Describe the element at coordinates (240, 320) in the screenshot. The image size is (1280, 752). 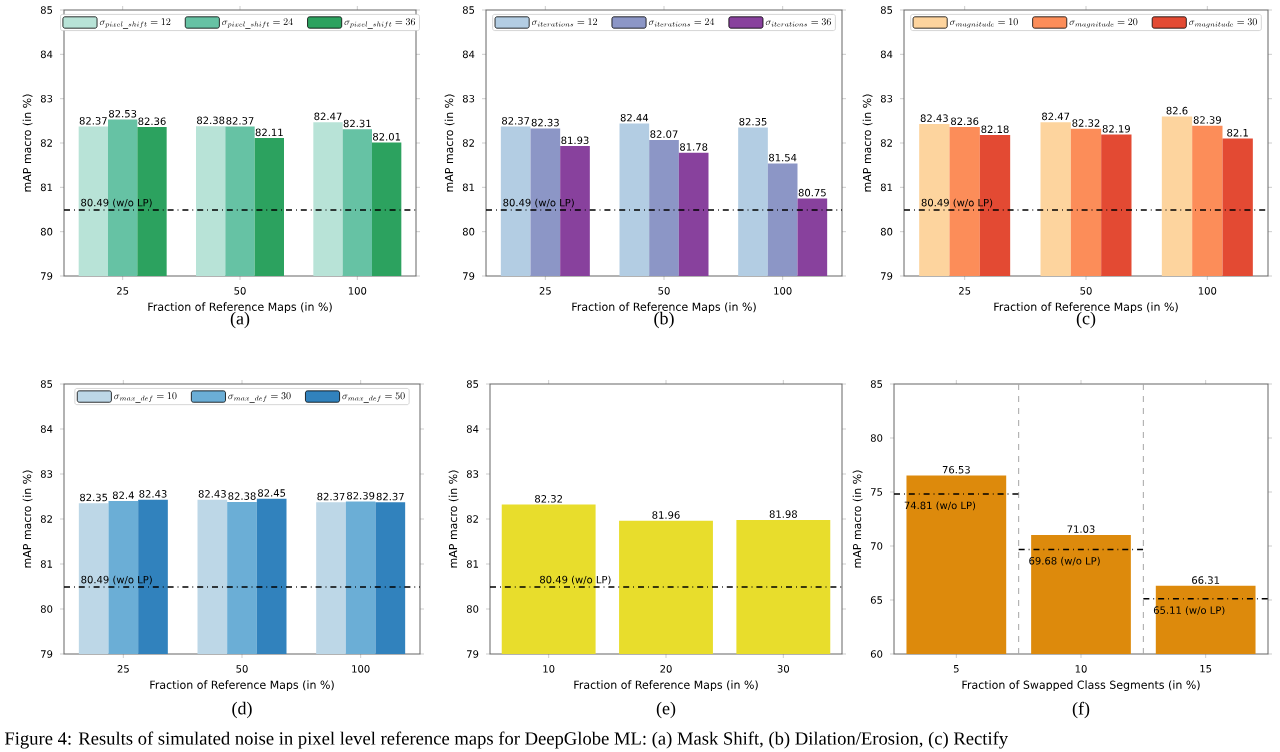
I see `text: (a)` at that location.